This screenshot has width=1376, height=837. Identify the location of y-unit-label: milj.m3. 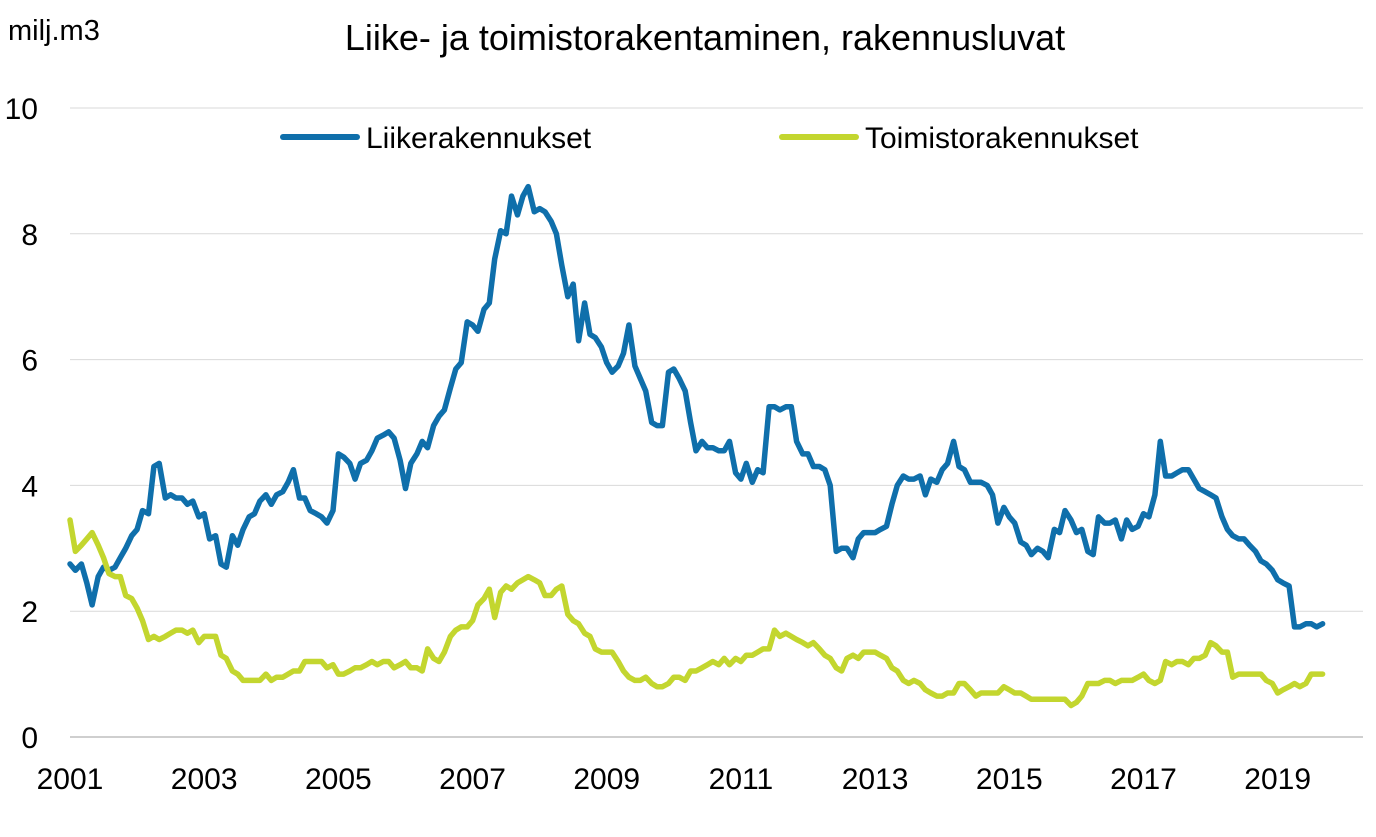
(54, 31).